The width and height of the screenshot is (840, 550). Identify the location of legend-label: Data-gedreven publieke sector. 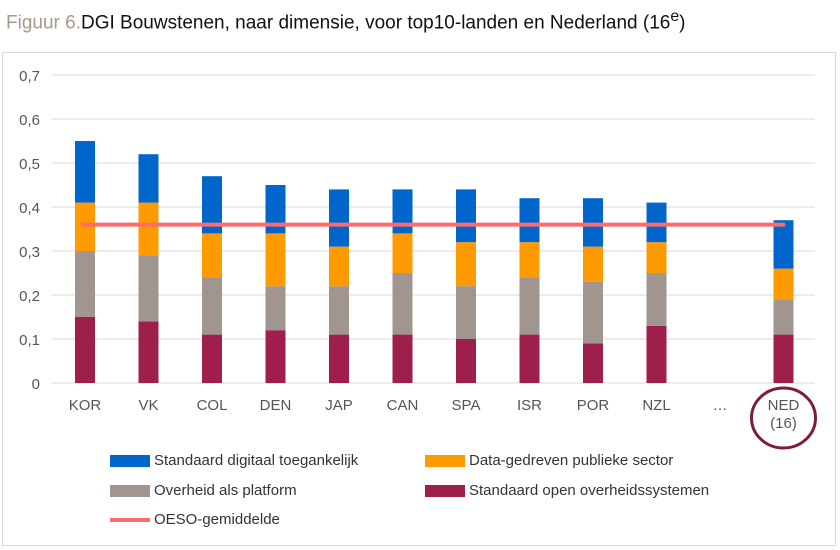
(571, 460).